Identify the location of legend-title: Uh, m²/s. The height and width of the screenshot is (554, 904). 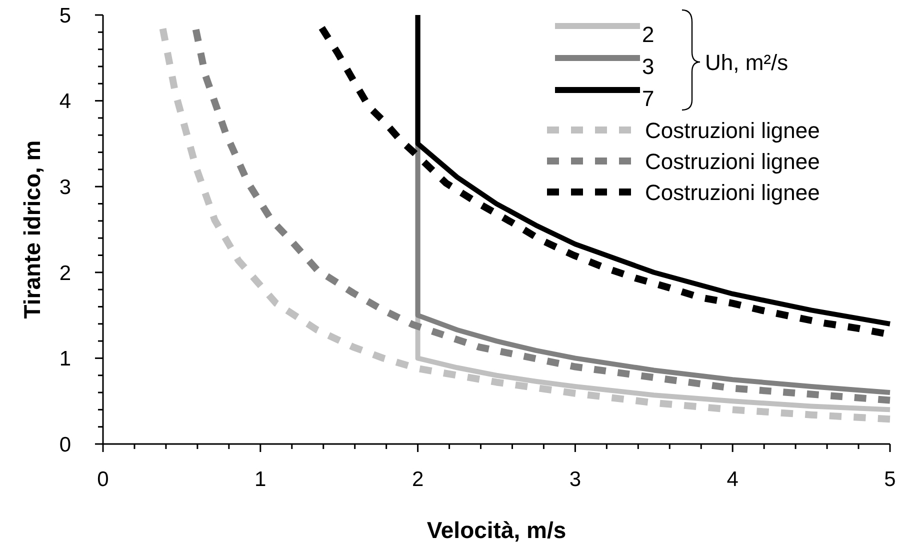
(746, 62).